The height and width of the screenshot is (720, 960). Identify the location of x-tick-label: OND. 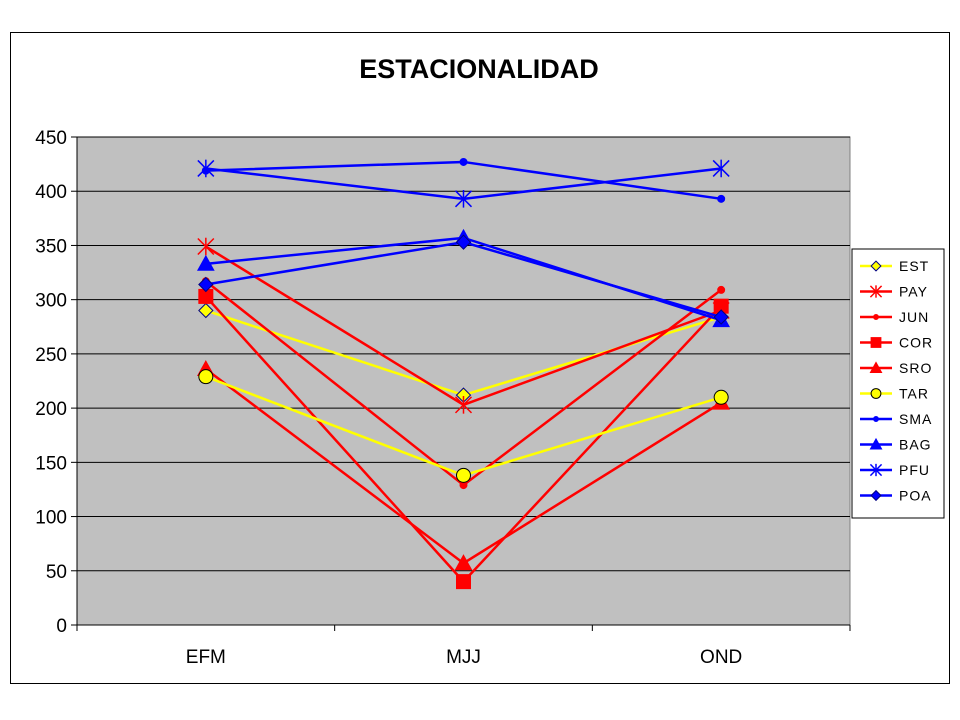
(721, 657).